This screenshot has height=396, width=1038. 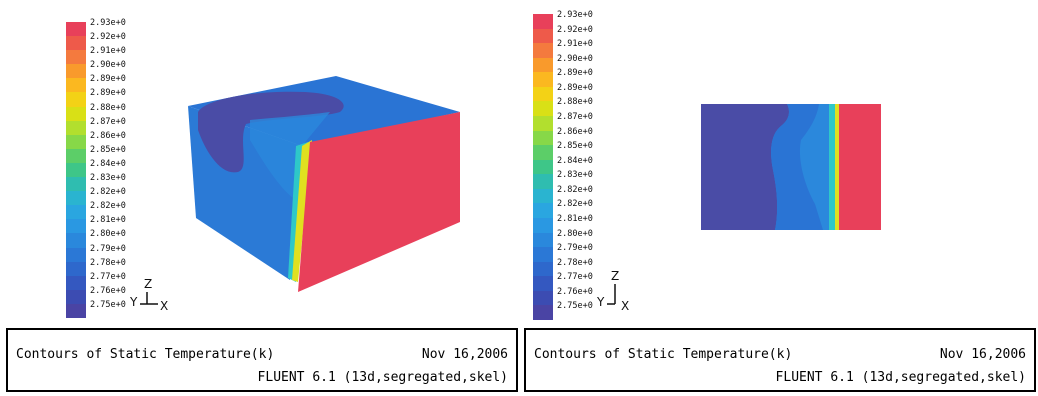 What do you see at coordinates (575, 146) in the screenshot?
I see `color-scale-tick-label: 2.85e+0` at bounding box center [575, 146].